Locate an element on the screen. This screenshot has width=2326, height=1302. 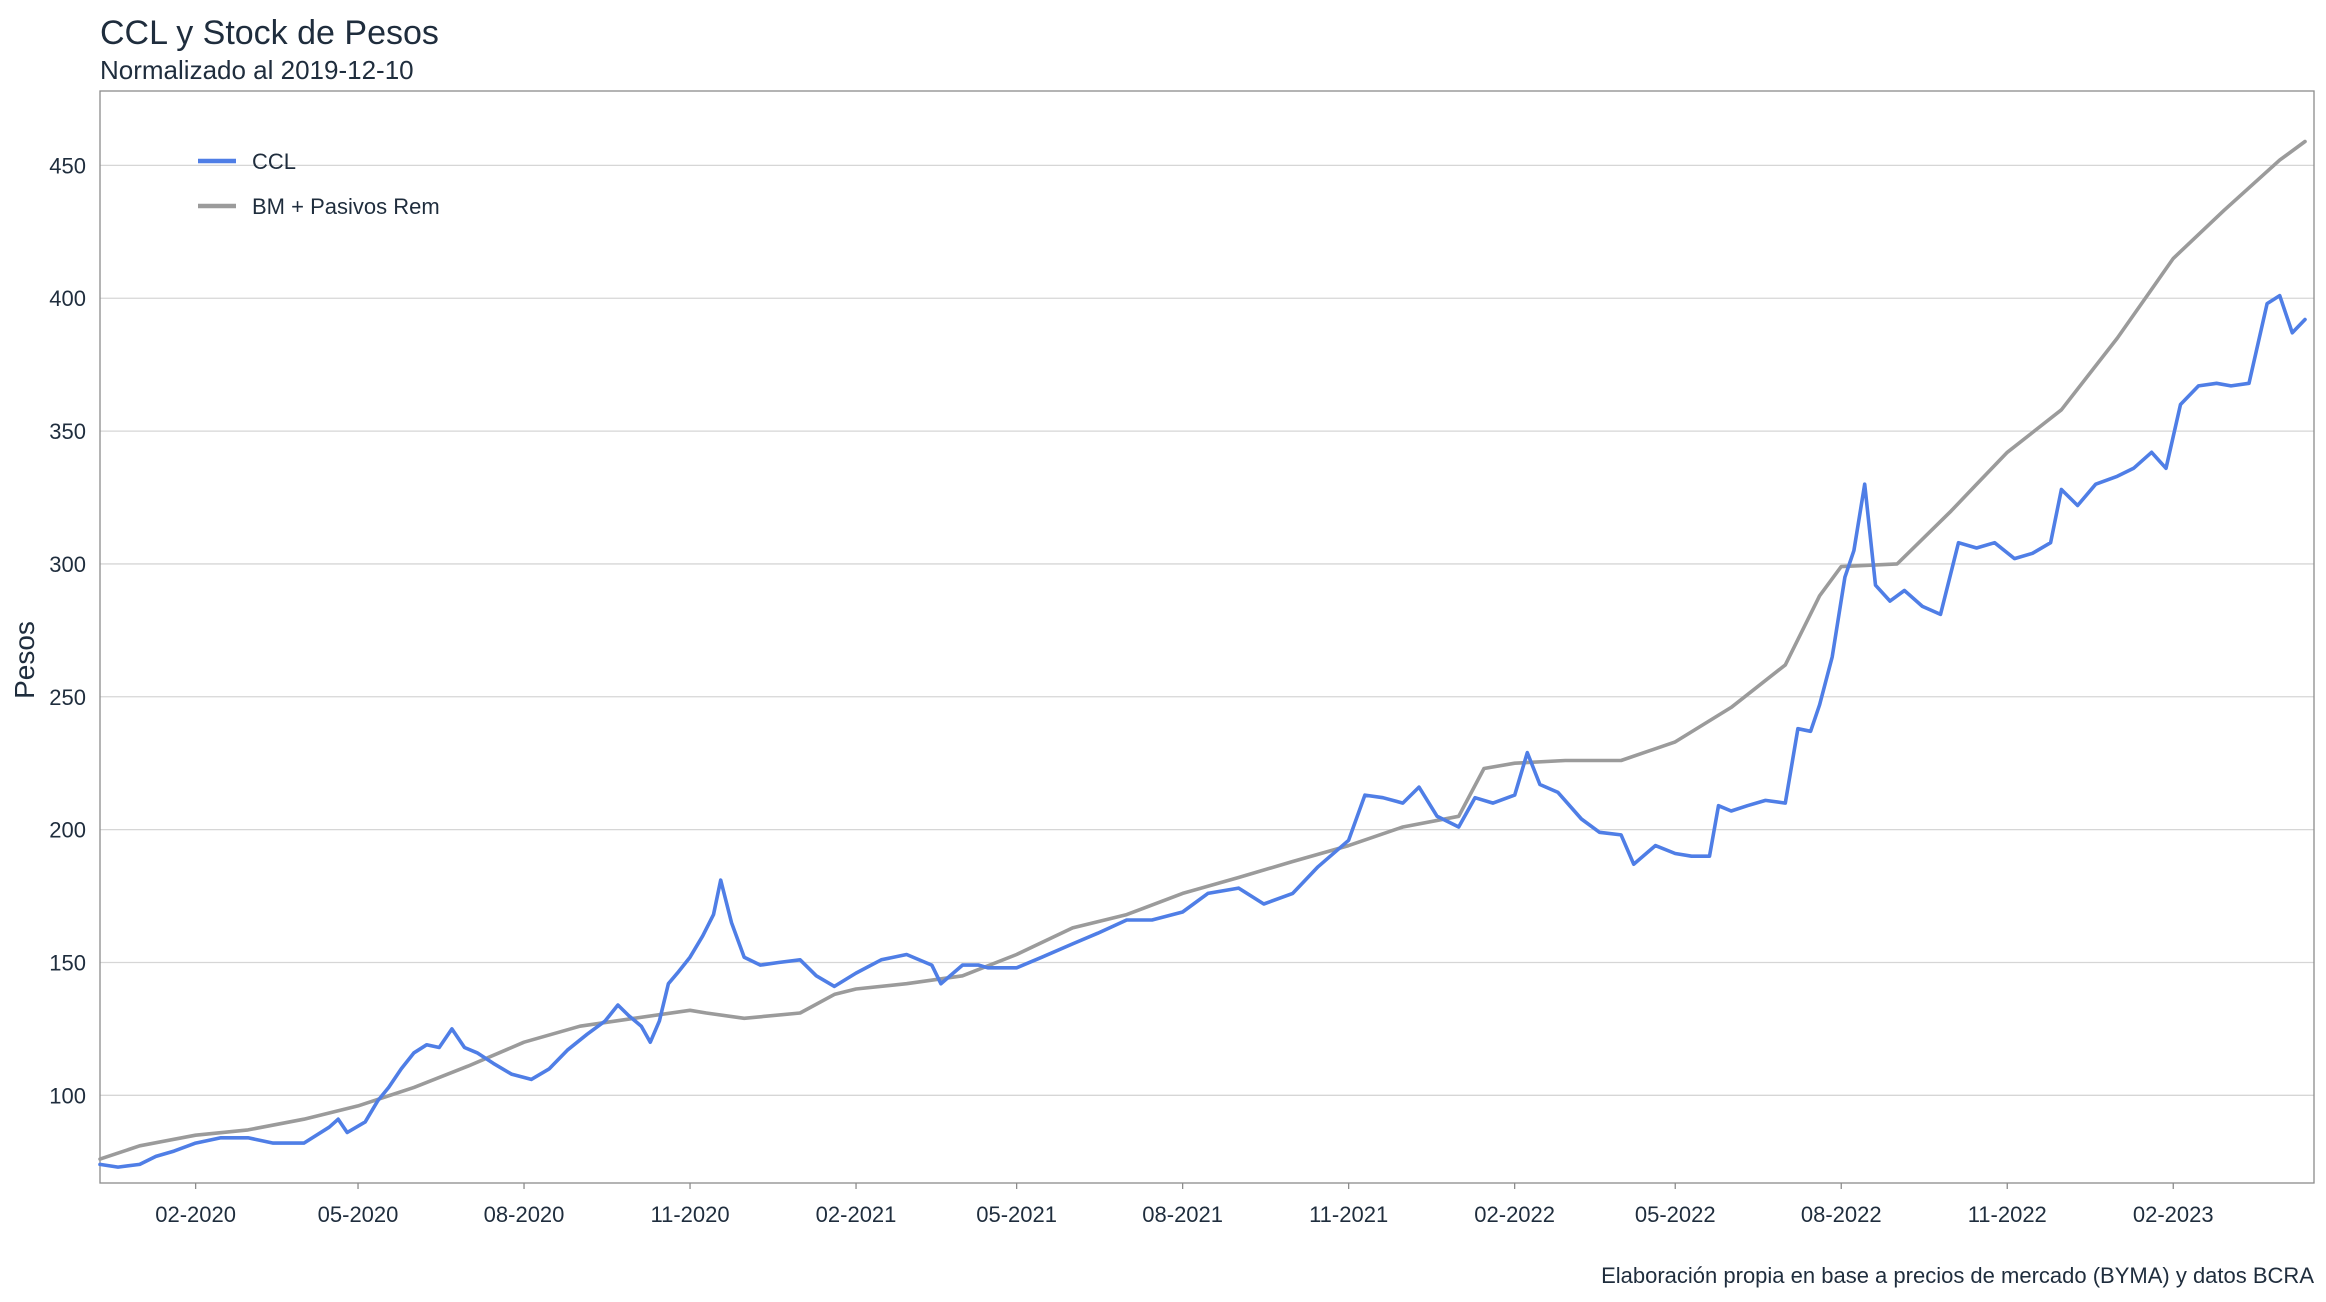
x-tick-label: 02-2022 is located at coordinates (1514, 1214).